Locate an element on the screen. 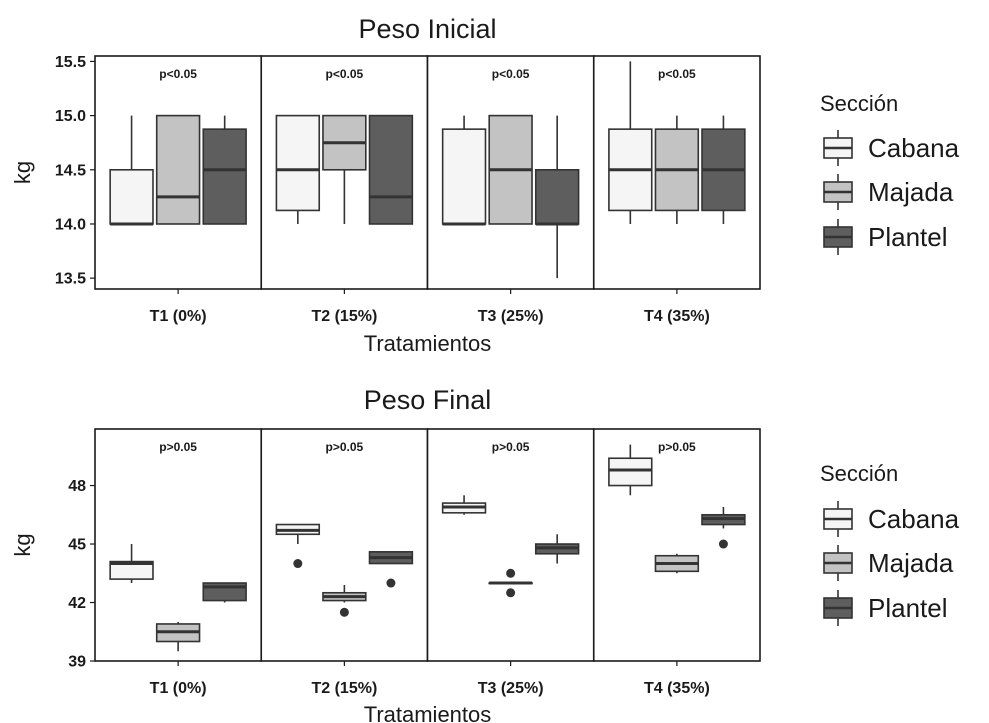 The image size is (989, 723). y-tick-label: 48 is located at coordinates (77, 486).